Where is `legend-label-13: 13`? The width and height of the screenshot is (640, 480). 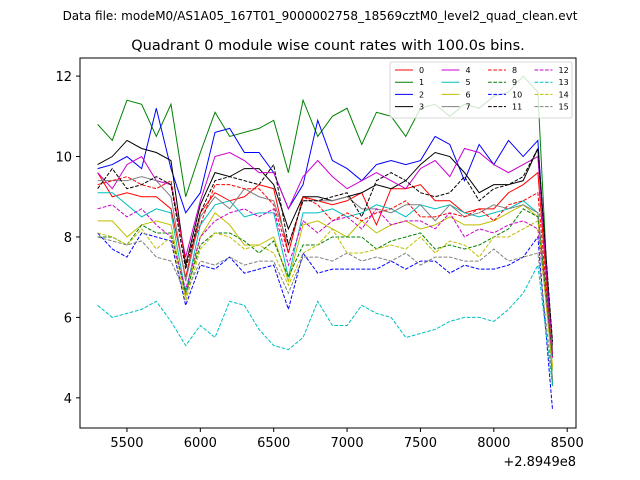
legend-label-13: 13 is located at coordinates (564, 82).